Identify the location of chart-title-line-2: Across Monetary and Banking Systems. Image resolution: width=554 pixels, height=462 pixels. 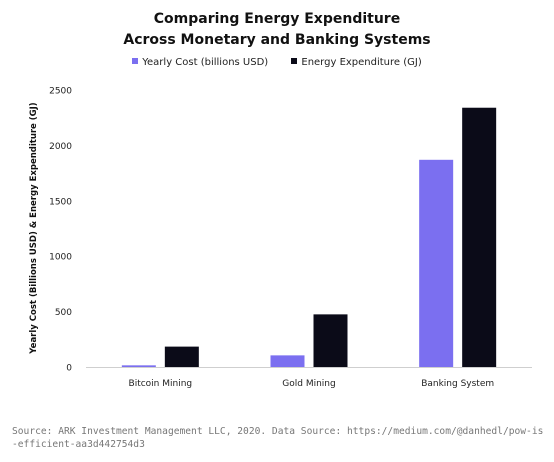
(277, 40).